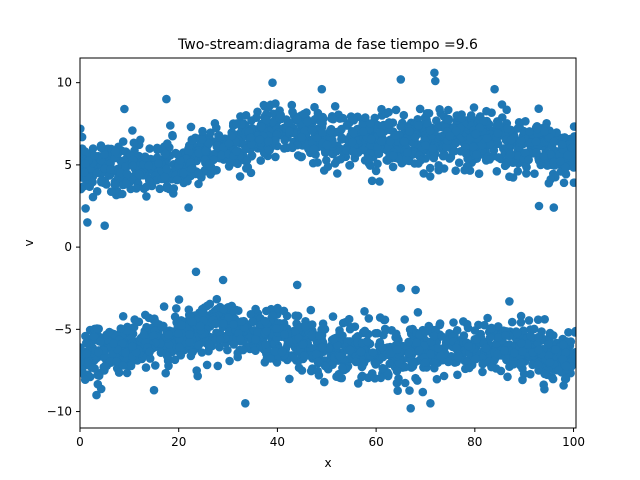 The width and height of the screenshot is (640, 480). I want to click on y-tick-label: 5, so click(68, 165).